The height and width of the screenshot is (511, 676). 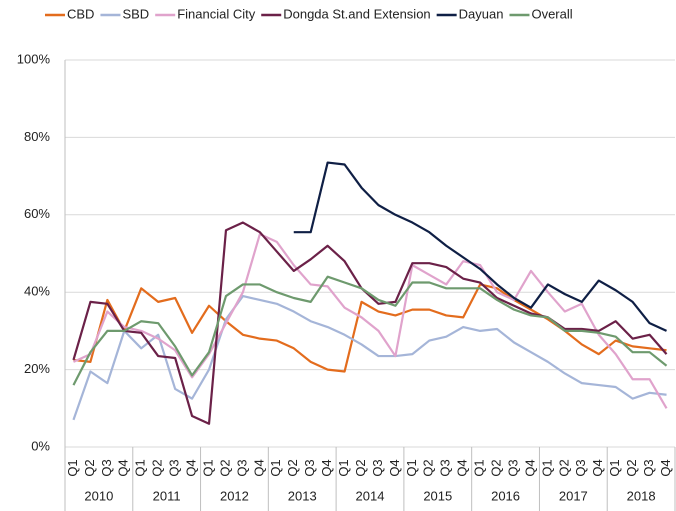 I want to click on year-label: 2017, so click(x=573, y=495).